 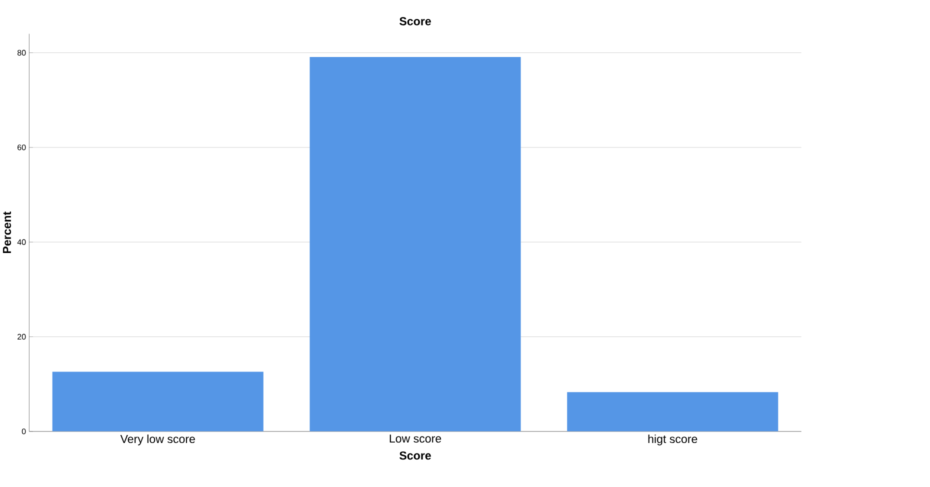 What do you see at coordinates (21, 242) in the screenshot?
I see `y-tick-label: 40` at bounding box center [21, 242].